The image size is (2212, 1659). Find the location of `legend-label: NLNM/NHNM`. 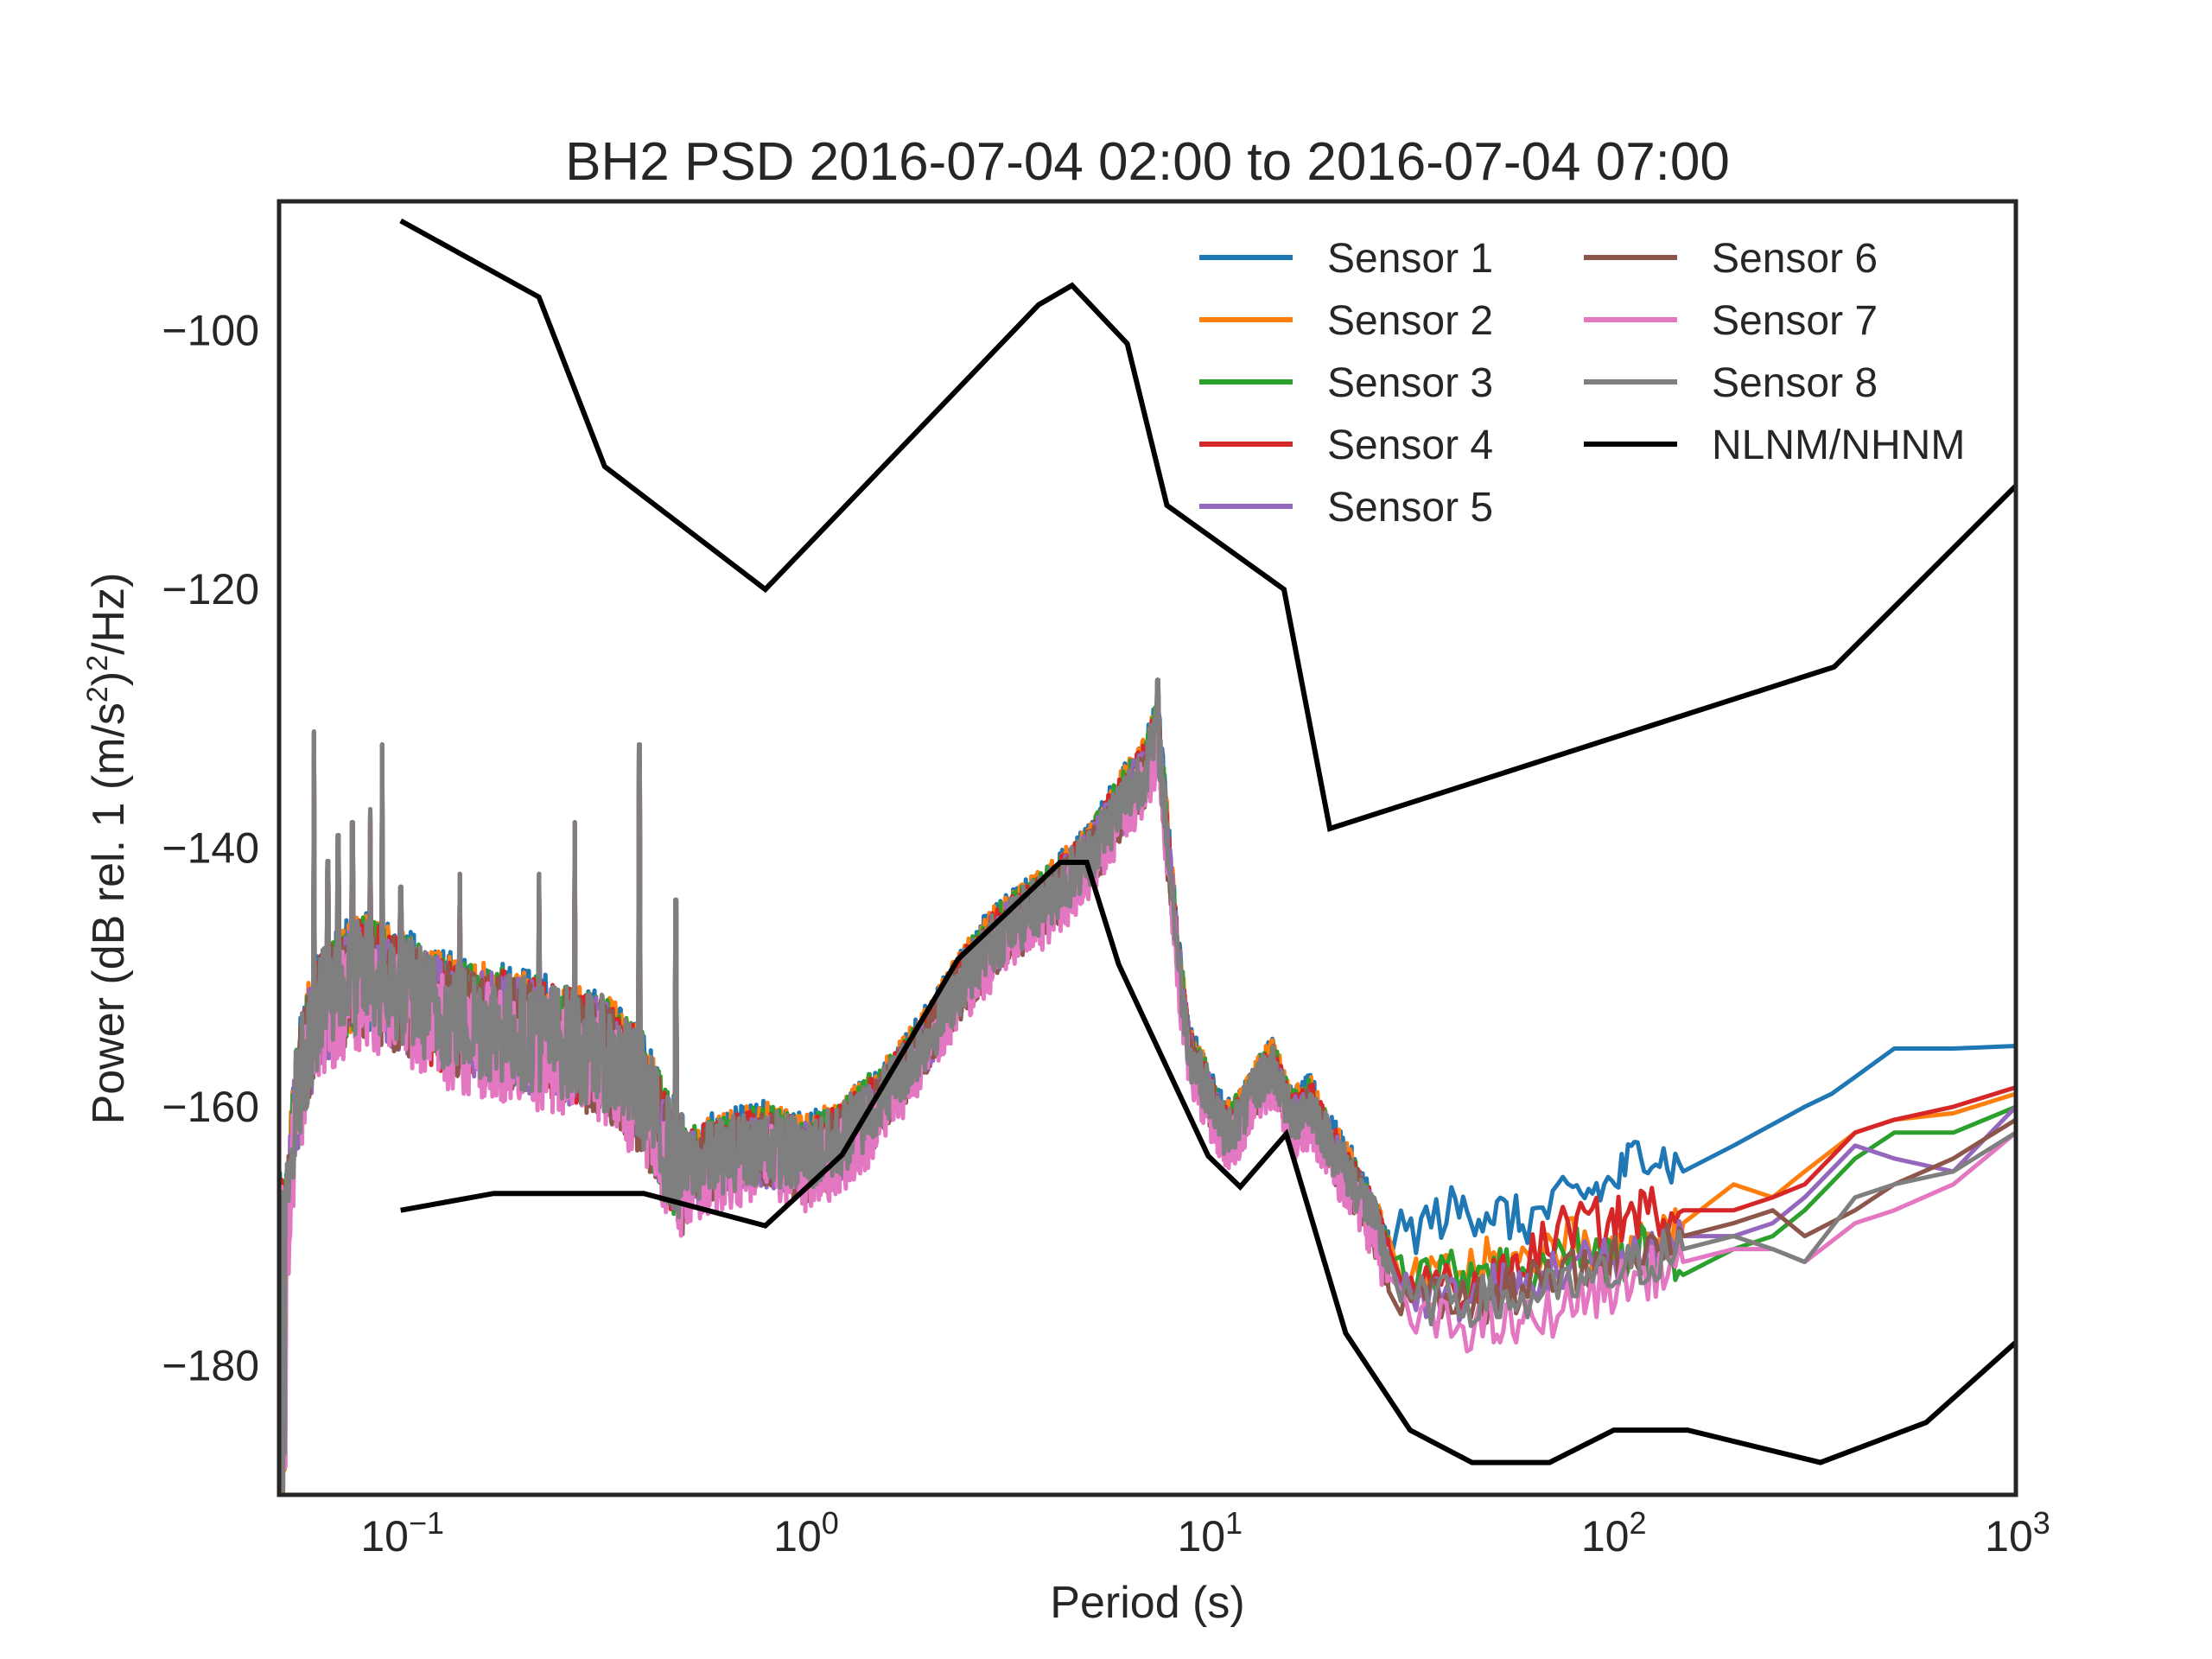

legend-label: NLNM/NHNM is located at coordinates (1838, 446).